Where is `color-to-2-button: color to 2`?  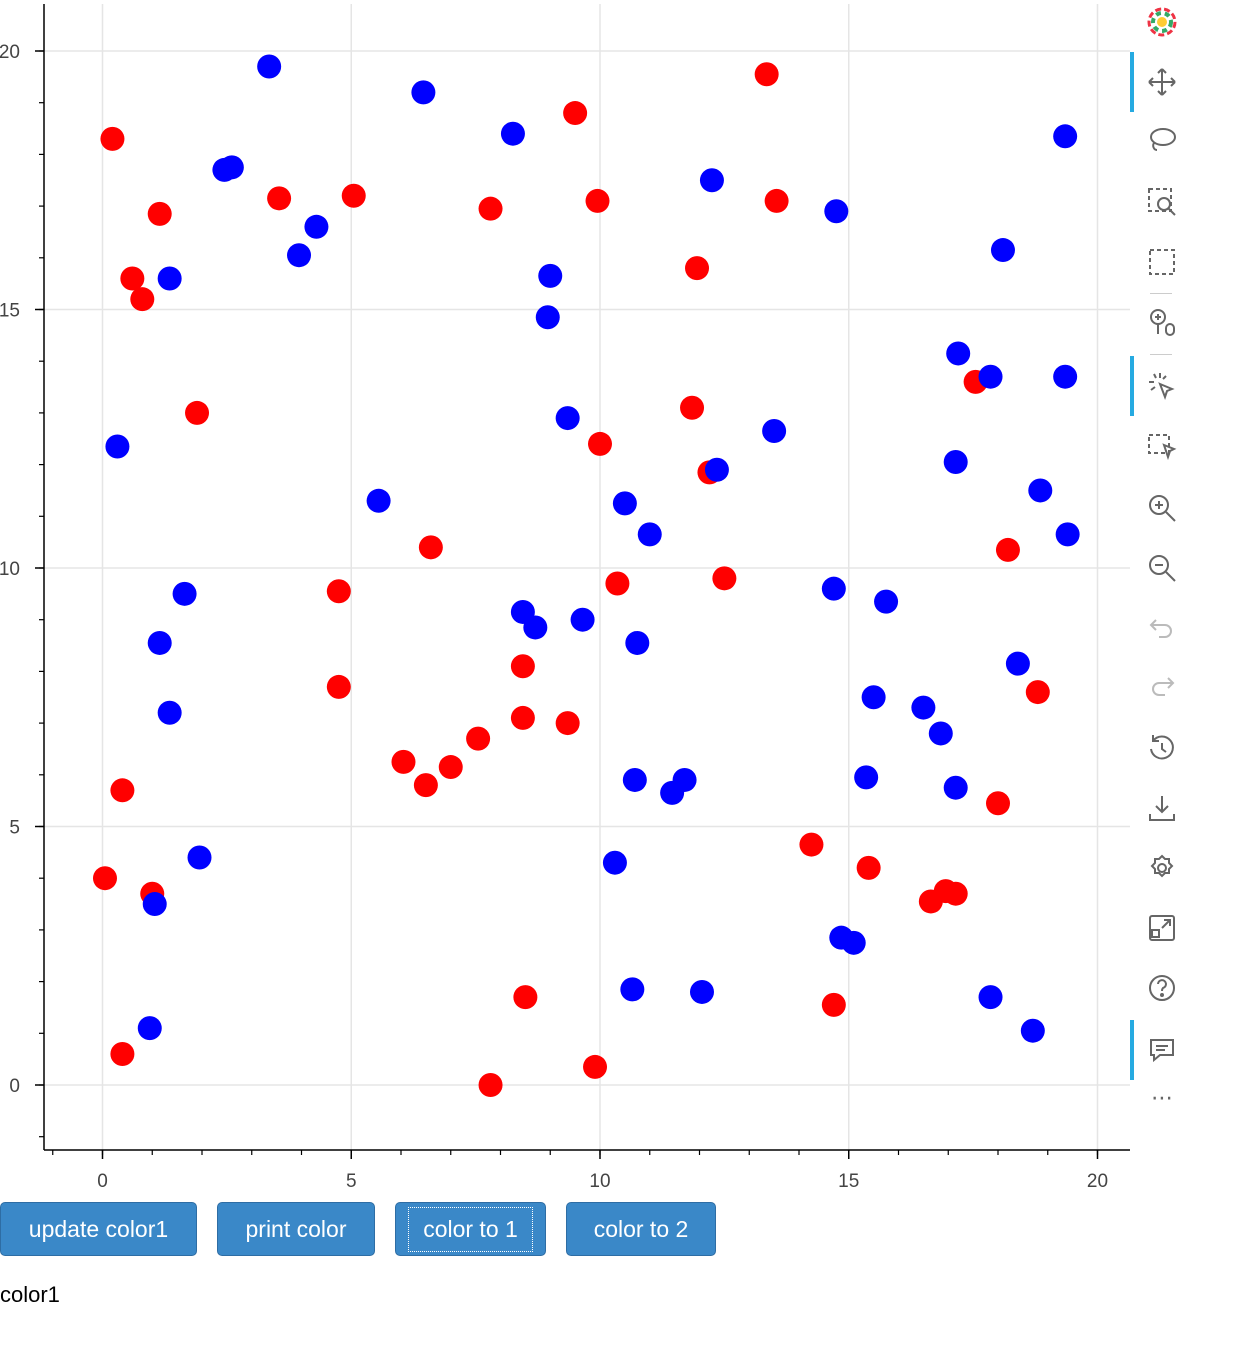
color-to-2-button: color to 2 is located at coordinates (641, 1229).